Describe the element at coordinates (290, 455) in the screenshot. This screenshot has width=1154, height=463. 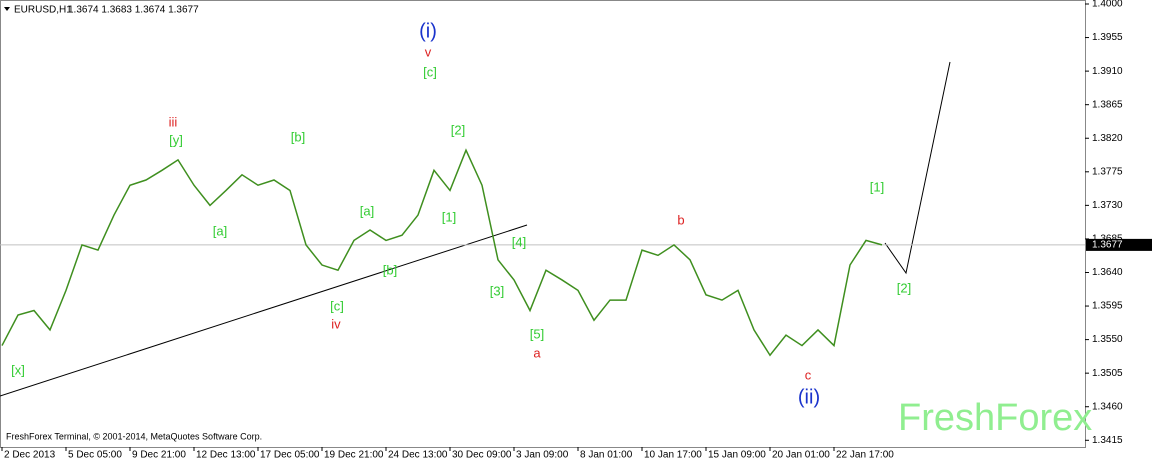
I see `x-tick-label: 17 Dec 05:00` at that location.